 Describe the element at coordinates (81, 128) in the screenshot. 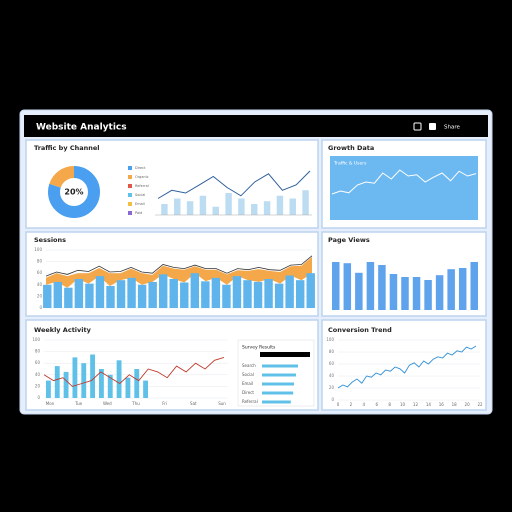

I see `app-title: Website Analytics` at that location.